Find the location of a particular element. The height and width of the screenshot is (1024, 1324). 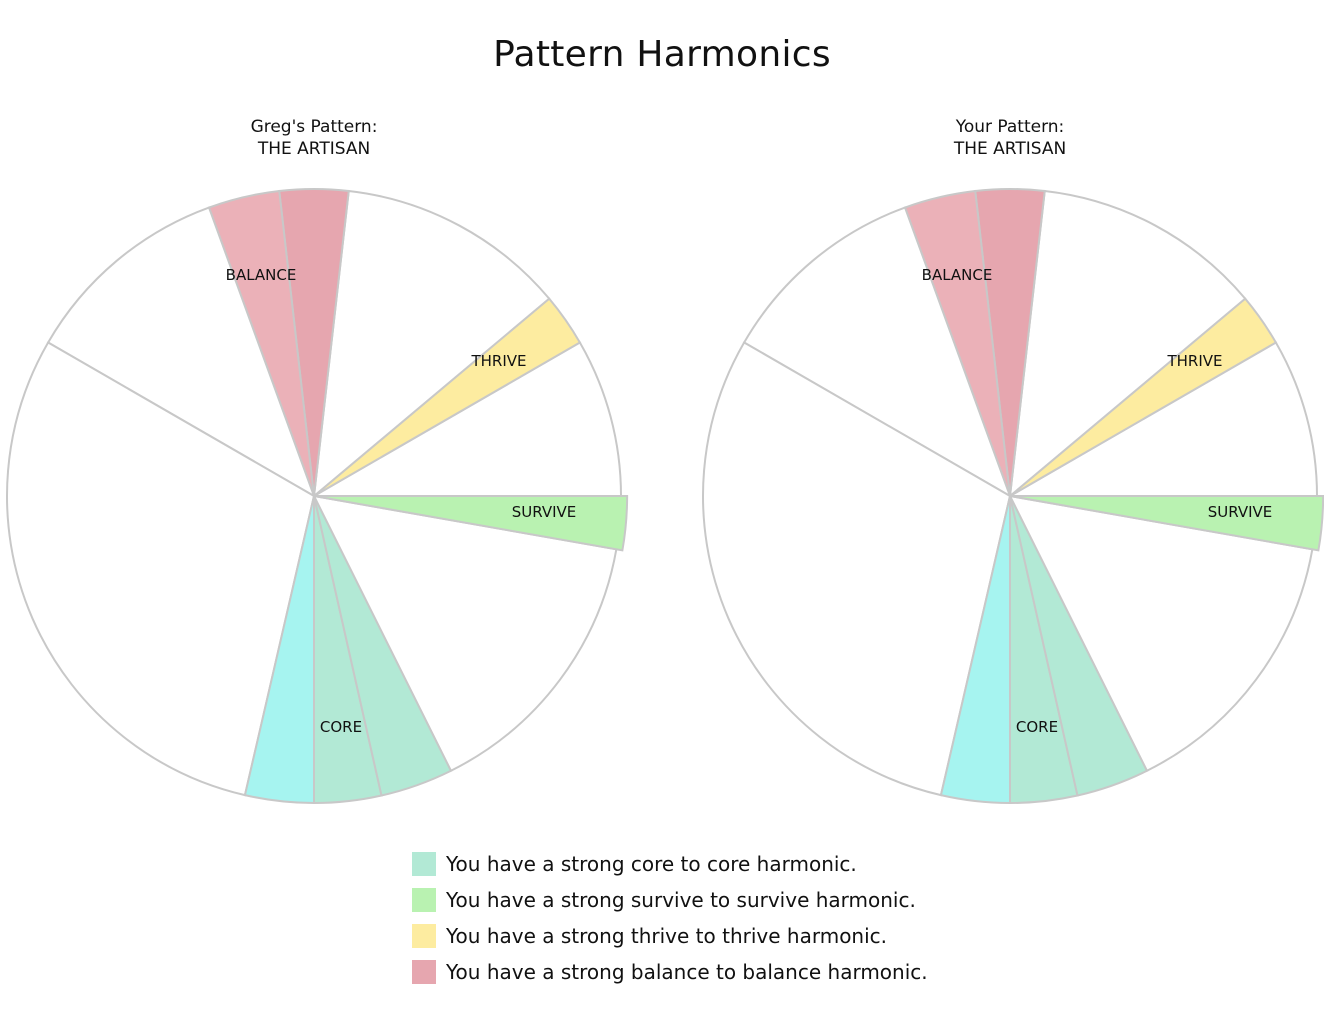

pie-0-label-core: CORE is located at coordinates (341, 727).